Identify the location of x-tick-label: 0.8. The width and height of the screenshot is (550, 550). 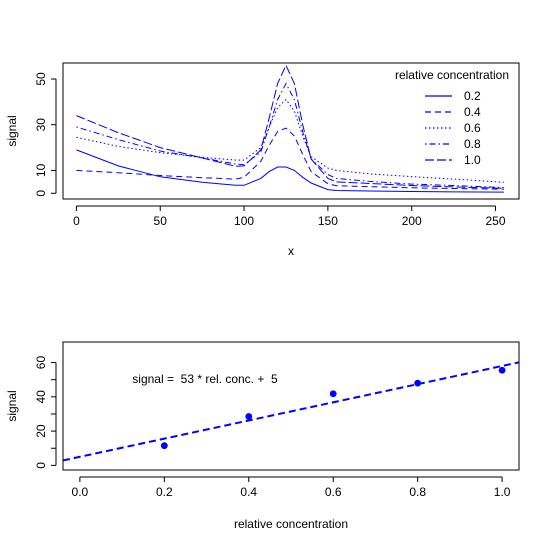
(417, 492).